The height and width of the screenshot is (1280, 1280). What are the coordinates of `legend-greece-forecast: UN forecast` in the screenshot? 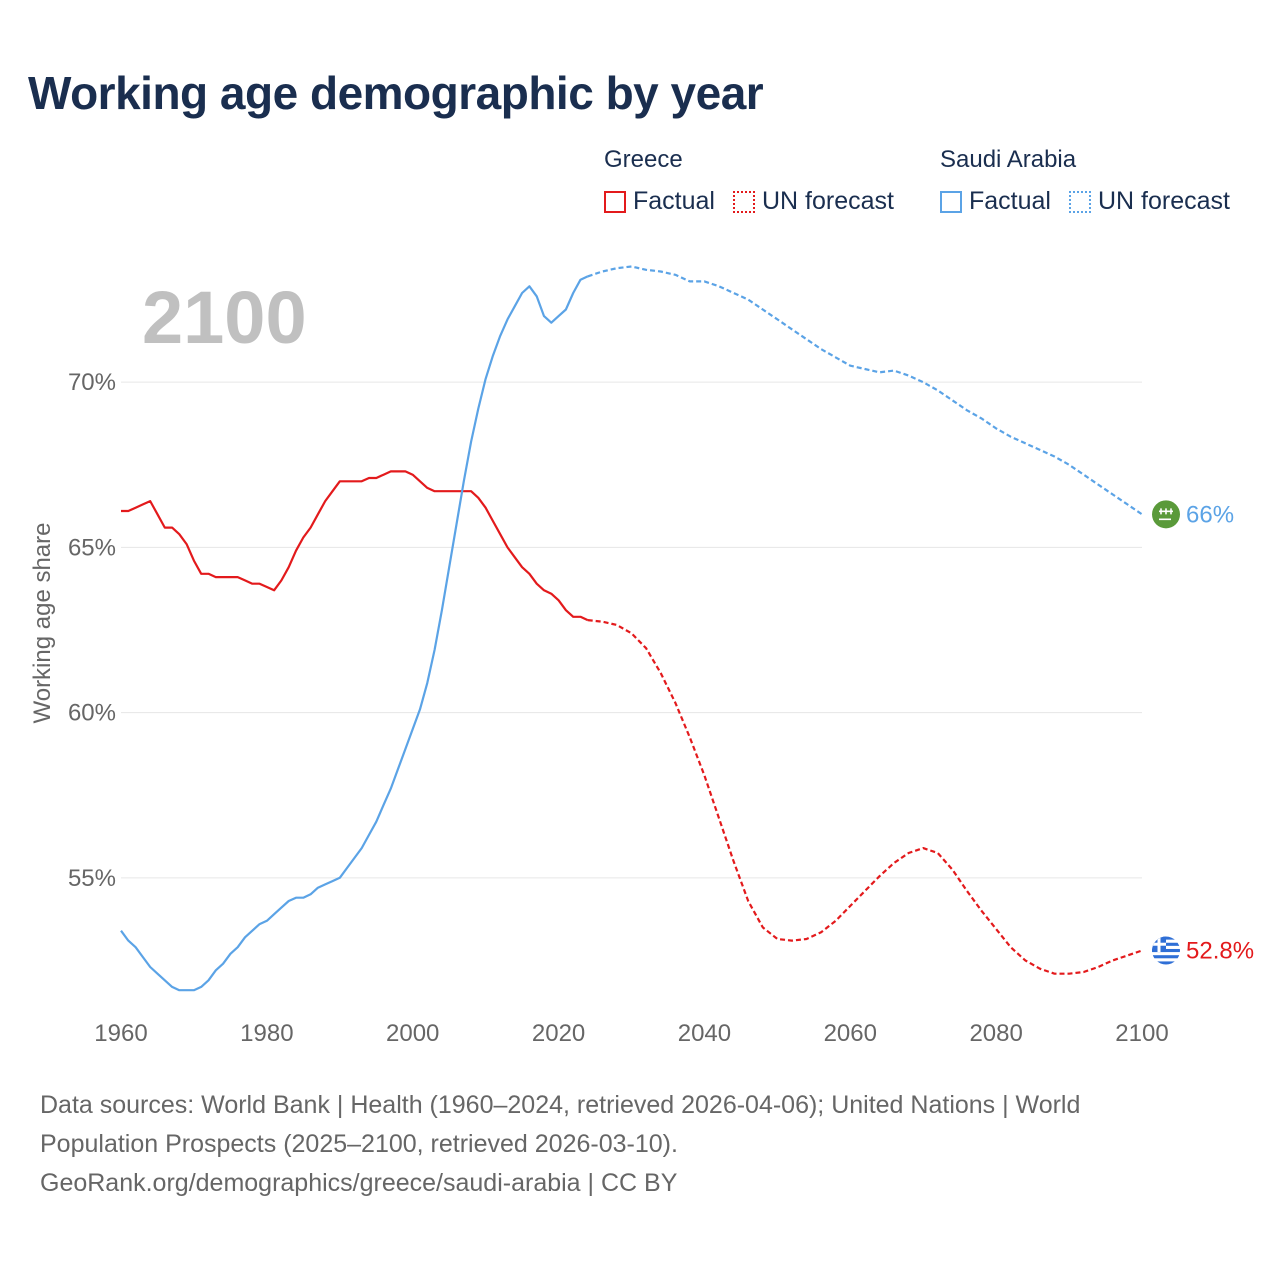 It's located at (813, 201).